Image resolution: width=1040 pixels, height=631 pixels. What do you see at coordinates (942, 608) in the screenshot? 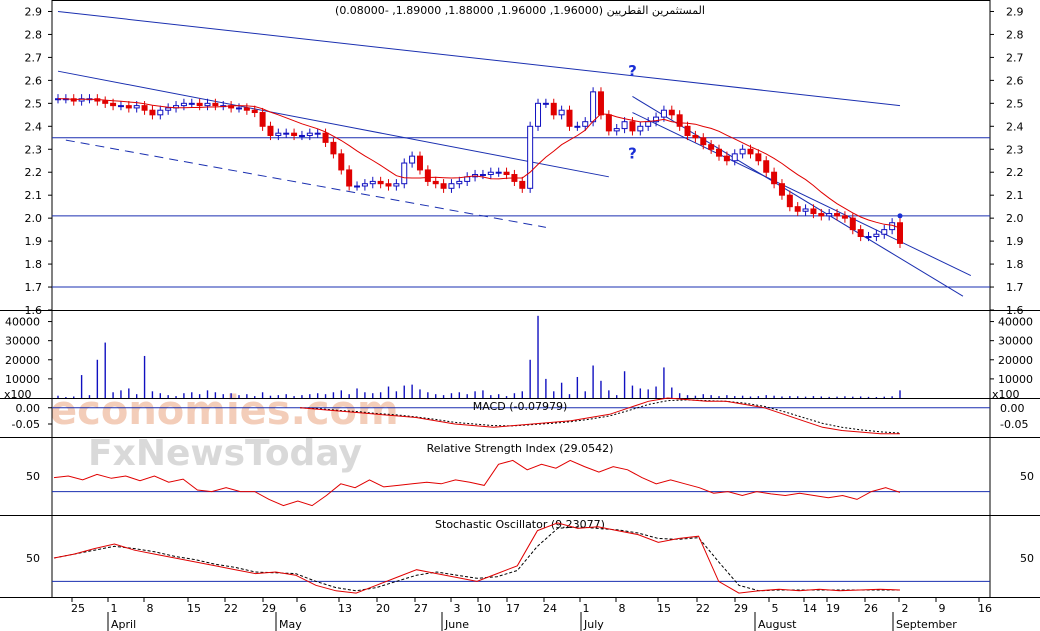
I see `x-day-label: 9` at bounding box center [942, 608].